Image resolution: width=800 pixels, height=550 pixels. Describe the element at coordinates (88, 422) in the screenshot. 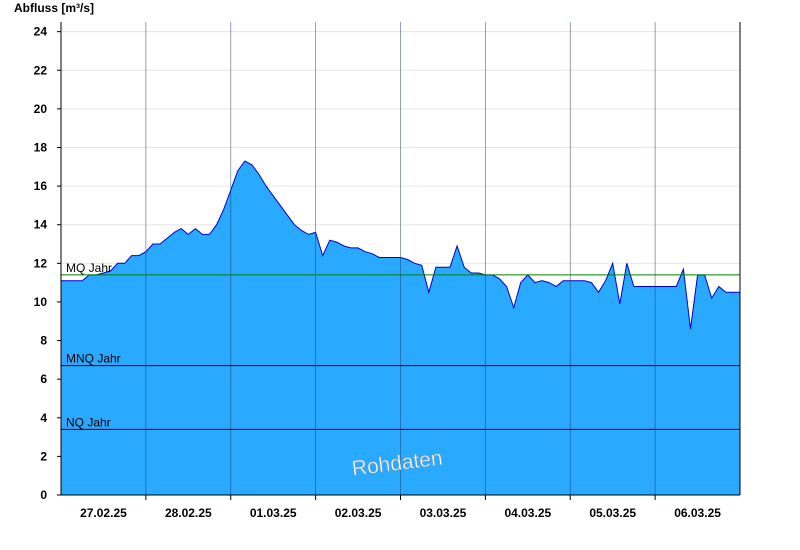

I see `reference-label: NQ Jahr` at that location.